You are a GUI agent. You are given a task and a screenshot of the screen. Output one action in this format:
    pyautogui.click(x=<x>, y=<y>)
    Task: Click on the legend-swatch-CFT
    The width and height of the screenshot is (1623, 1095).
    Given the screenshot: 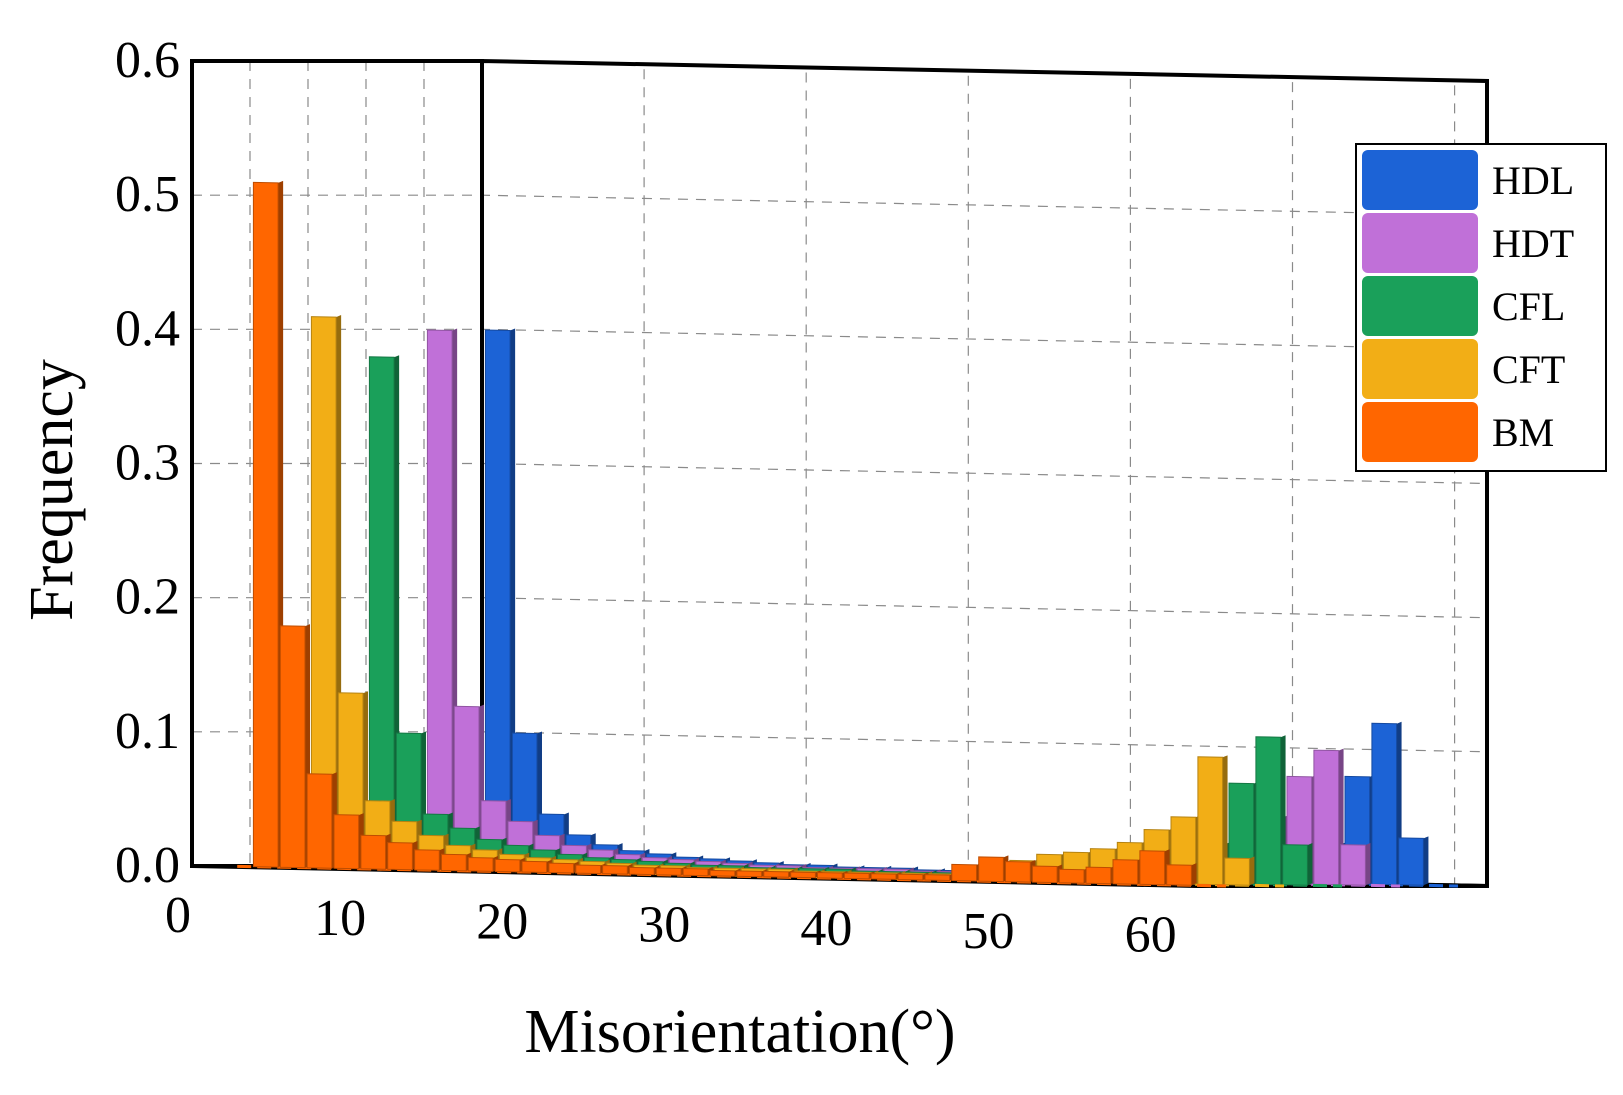 What is the action you would take?
    pyautogui.click(x=1420, y=369)
    